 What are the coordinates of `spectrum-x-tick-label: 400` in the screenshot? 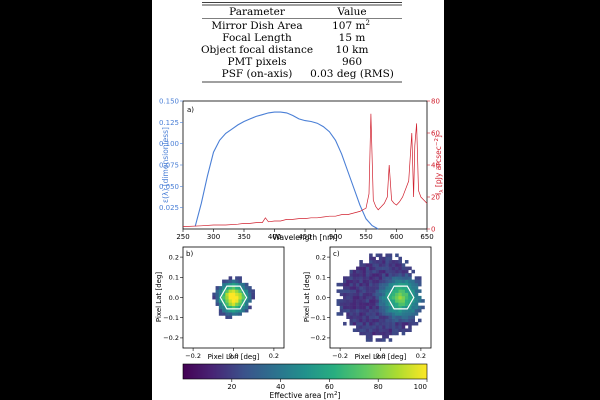 It's located at (274, 237).